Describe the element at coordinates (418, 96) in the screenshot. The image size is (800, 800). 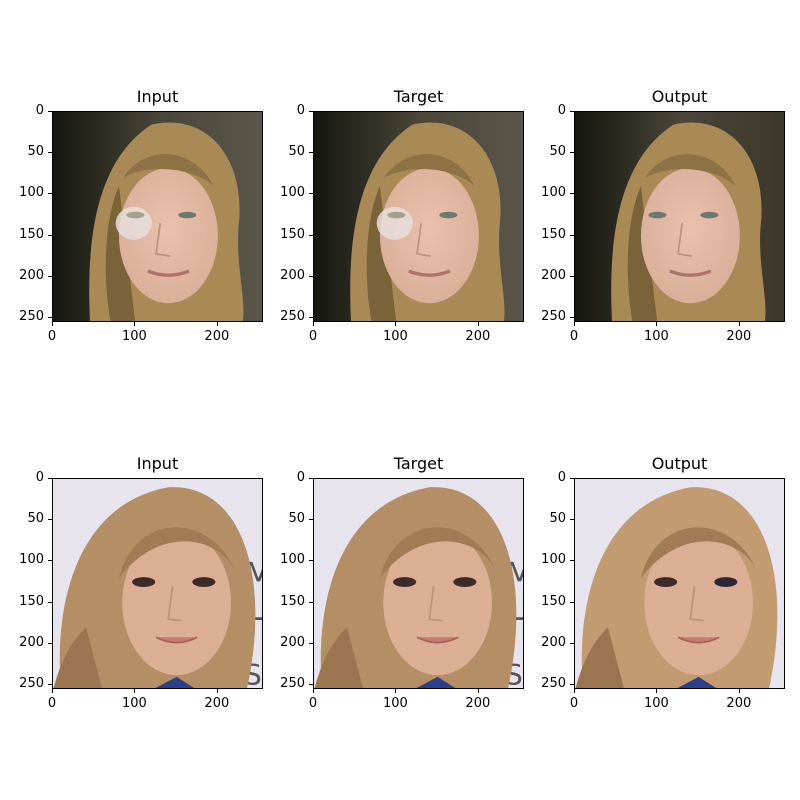
I see `panel-title: Target` at that location.